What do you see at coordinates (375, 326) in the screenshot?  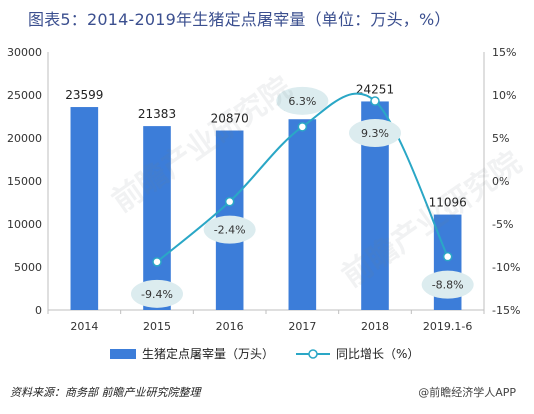 I see `x-tick-label: 2018` at bounding box center [375, 326].